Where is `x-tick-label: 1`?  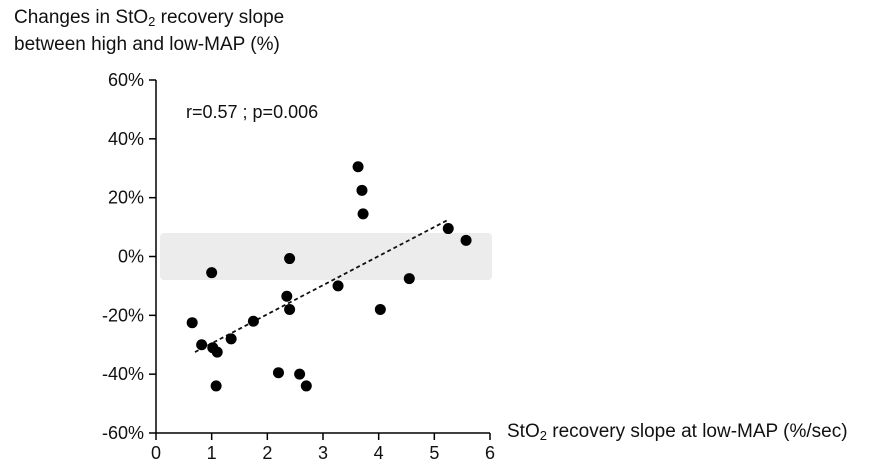
x-tick-label: 1 is located at coordinates (212, 453).